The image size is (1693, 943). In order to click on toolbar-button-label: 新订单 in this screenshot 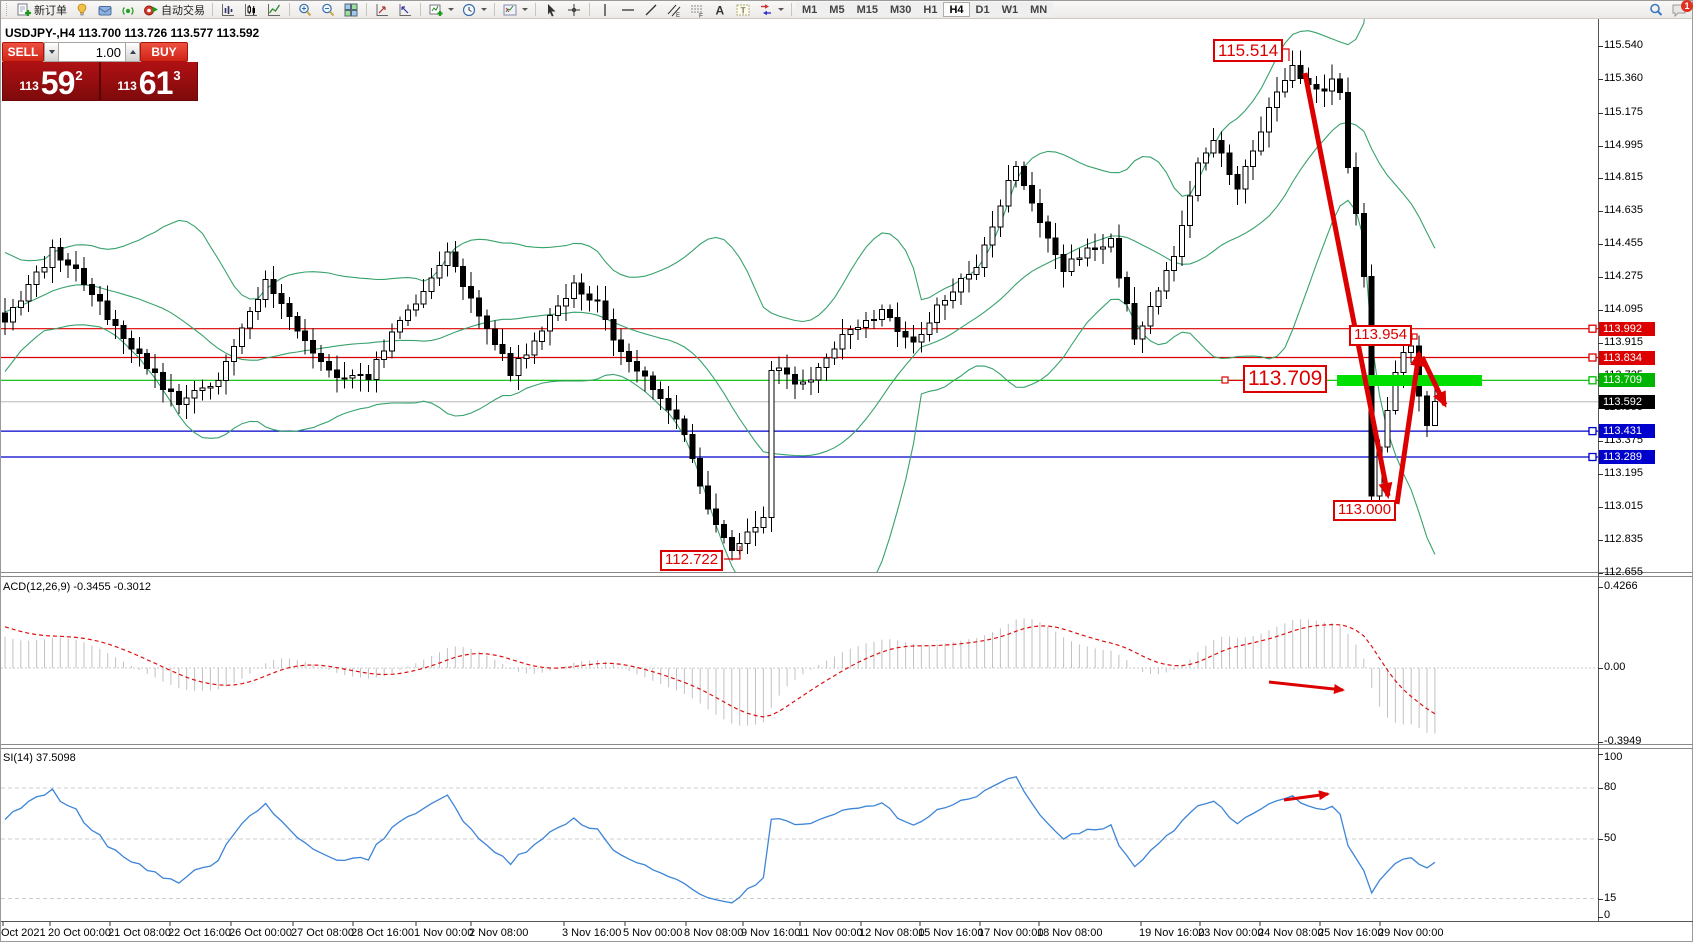, I will do `click(50, 10)`.